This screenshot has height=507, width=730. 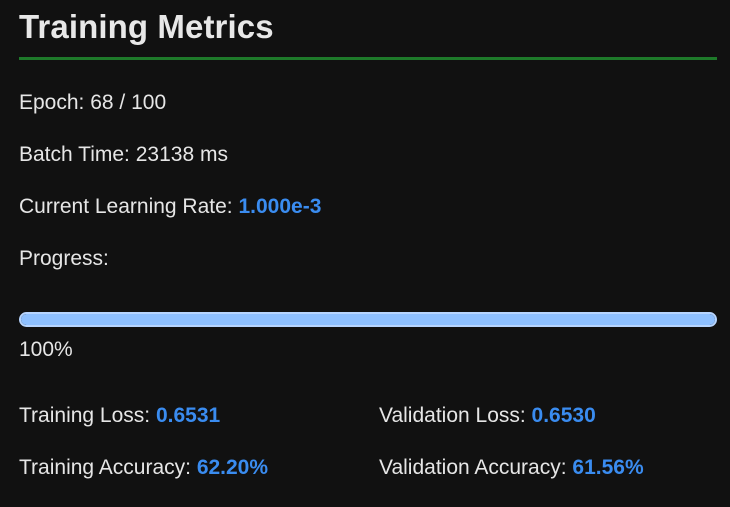 What do you see at coordinates (74, 154) in the screenshot?
I see `batch-time-label: Batch Time:` at bounding box center [74, 154].